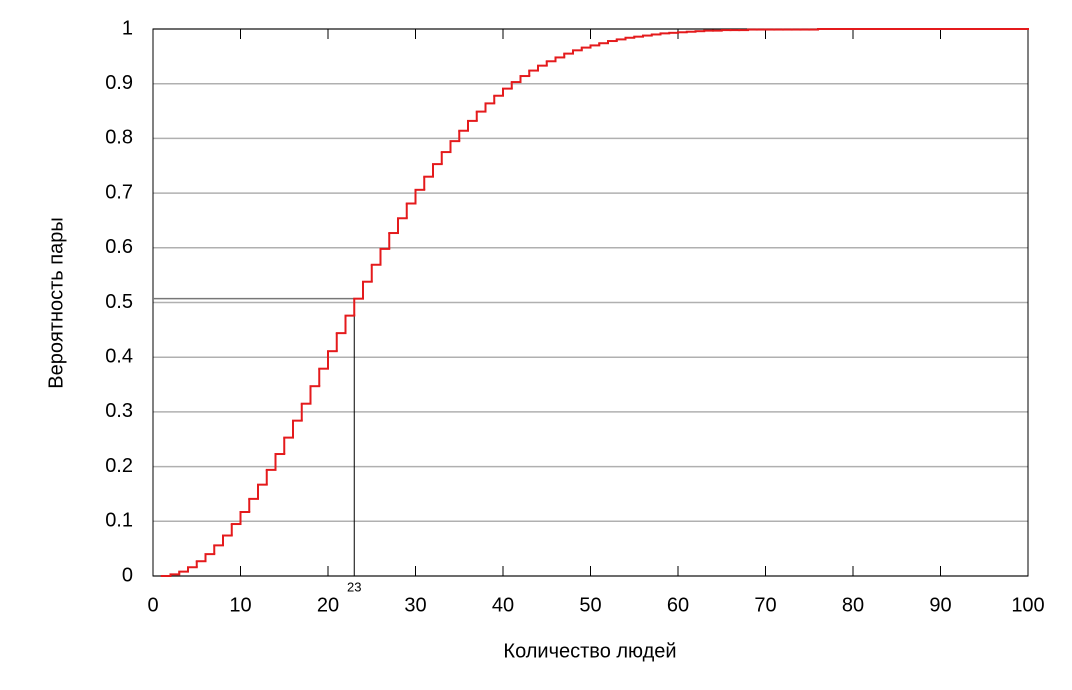 The height and width of the screenshot is (690, 1072). Describe the element at coordinates (119, 83) in the screenshot. I see `y-tick-label: 0.9` at that location.